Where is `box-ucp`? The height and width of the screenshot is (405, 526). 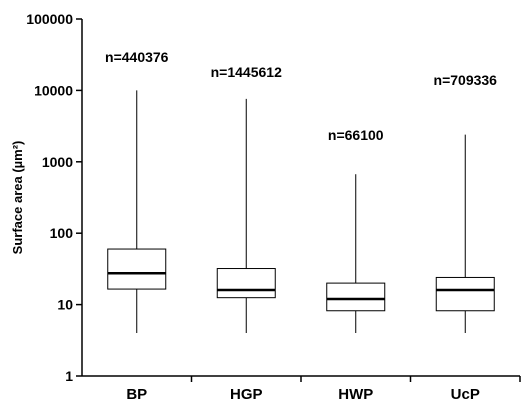 box-ucp is located at coordinates (465, 234).